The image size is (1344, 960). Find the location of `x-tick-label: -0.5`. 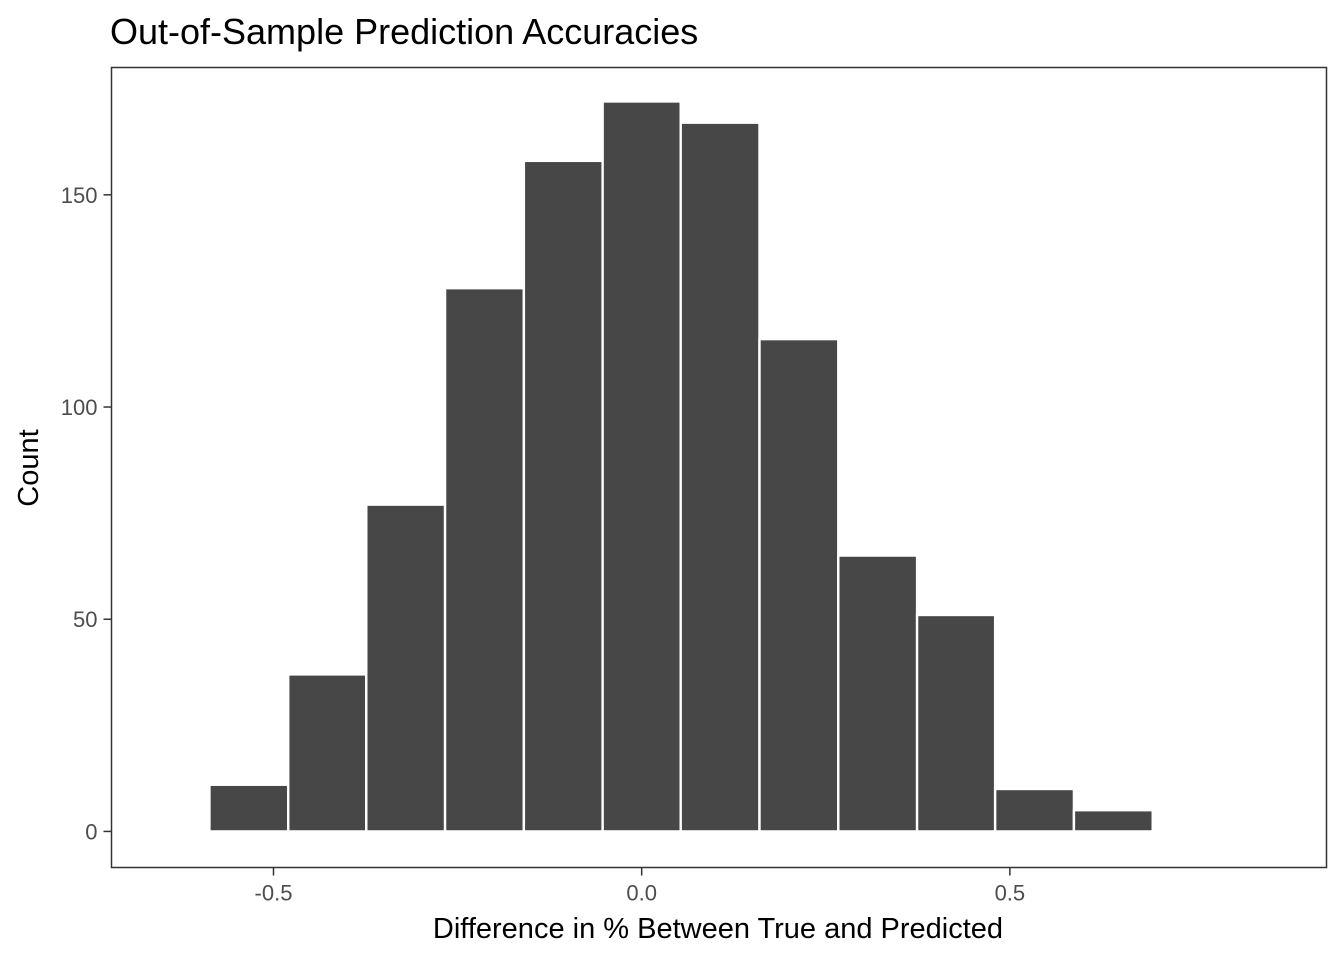

x-tick-label: -0.5 is located at coordinates (274, 893).